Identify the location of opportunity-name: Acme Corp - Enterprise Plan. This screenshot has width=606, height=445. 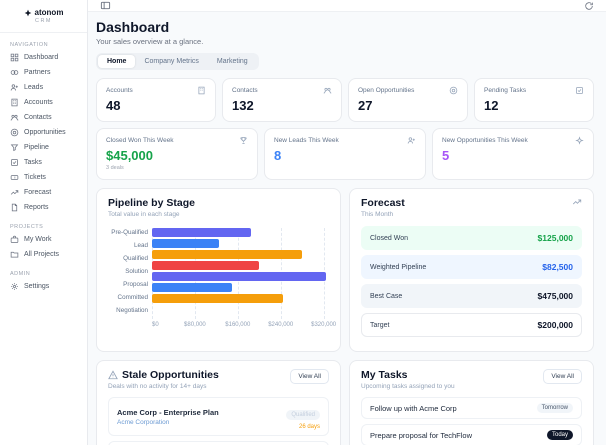
(168, 412).